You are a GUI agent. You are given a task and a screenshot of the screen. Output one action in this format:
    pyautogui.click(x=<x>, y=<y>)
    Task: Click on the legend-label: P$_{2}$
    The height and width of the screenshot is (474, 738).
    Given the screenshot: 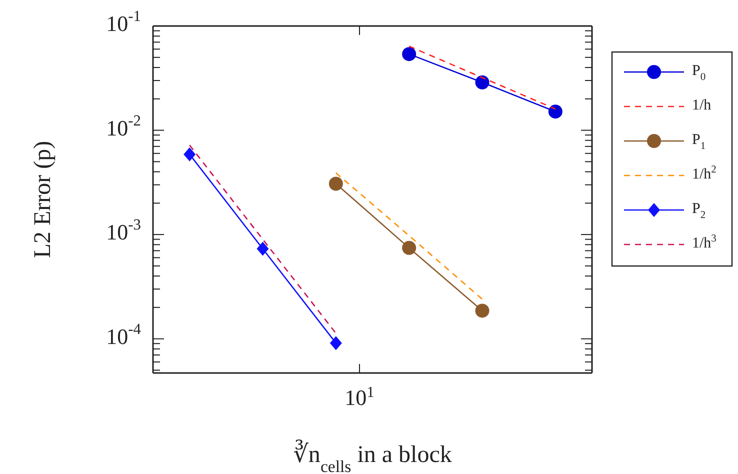 What is the action you would take?
    pyautogui.click(x=699, y=211)
    